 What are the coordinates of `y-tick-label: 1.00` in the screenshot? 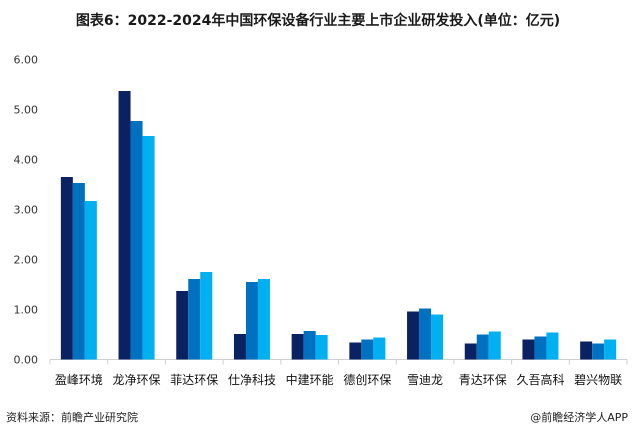 It's located at (26, 310).